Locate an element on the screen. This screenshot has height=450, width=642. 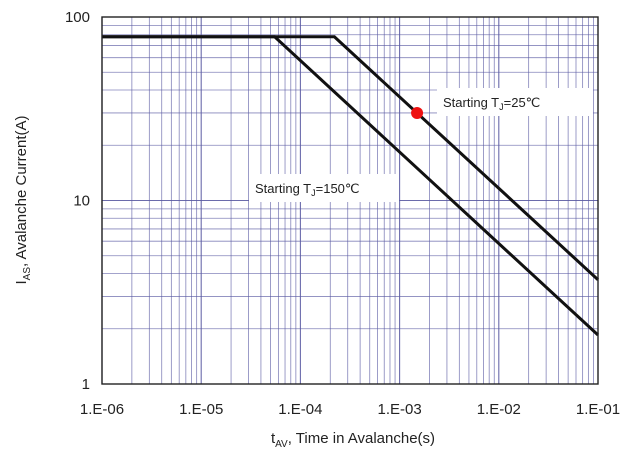
annotation-tj-150c-text-pre: Starting T is located at coordinates (283, 188).